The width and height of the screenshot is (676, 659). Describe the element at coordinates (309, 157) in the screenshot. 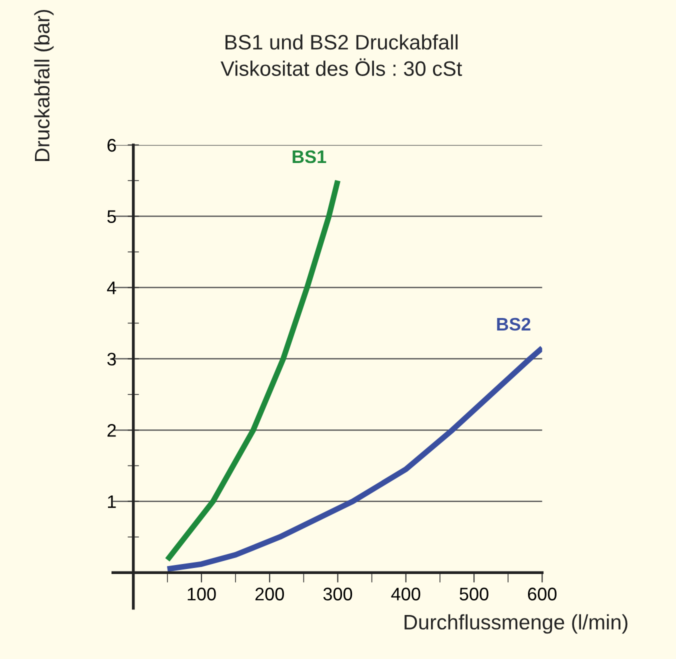

I see `series-label: BS1` at that location.